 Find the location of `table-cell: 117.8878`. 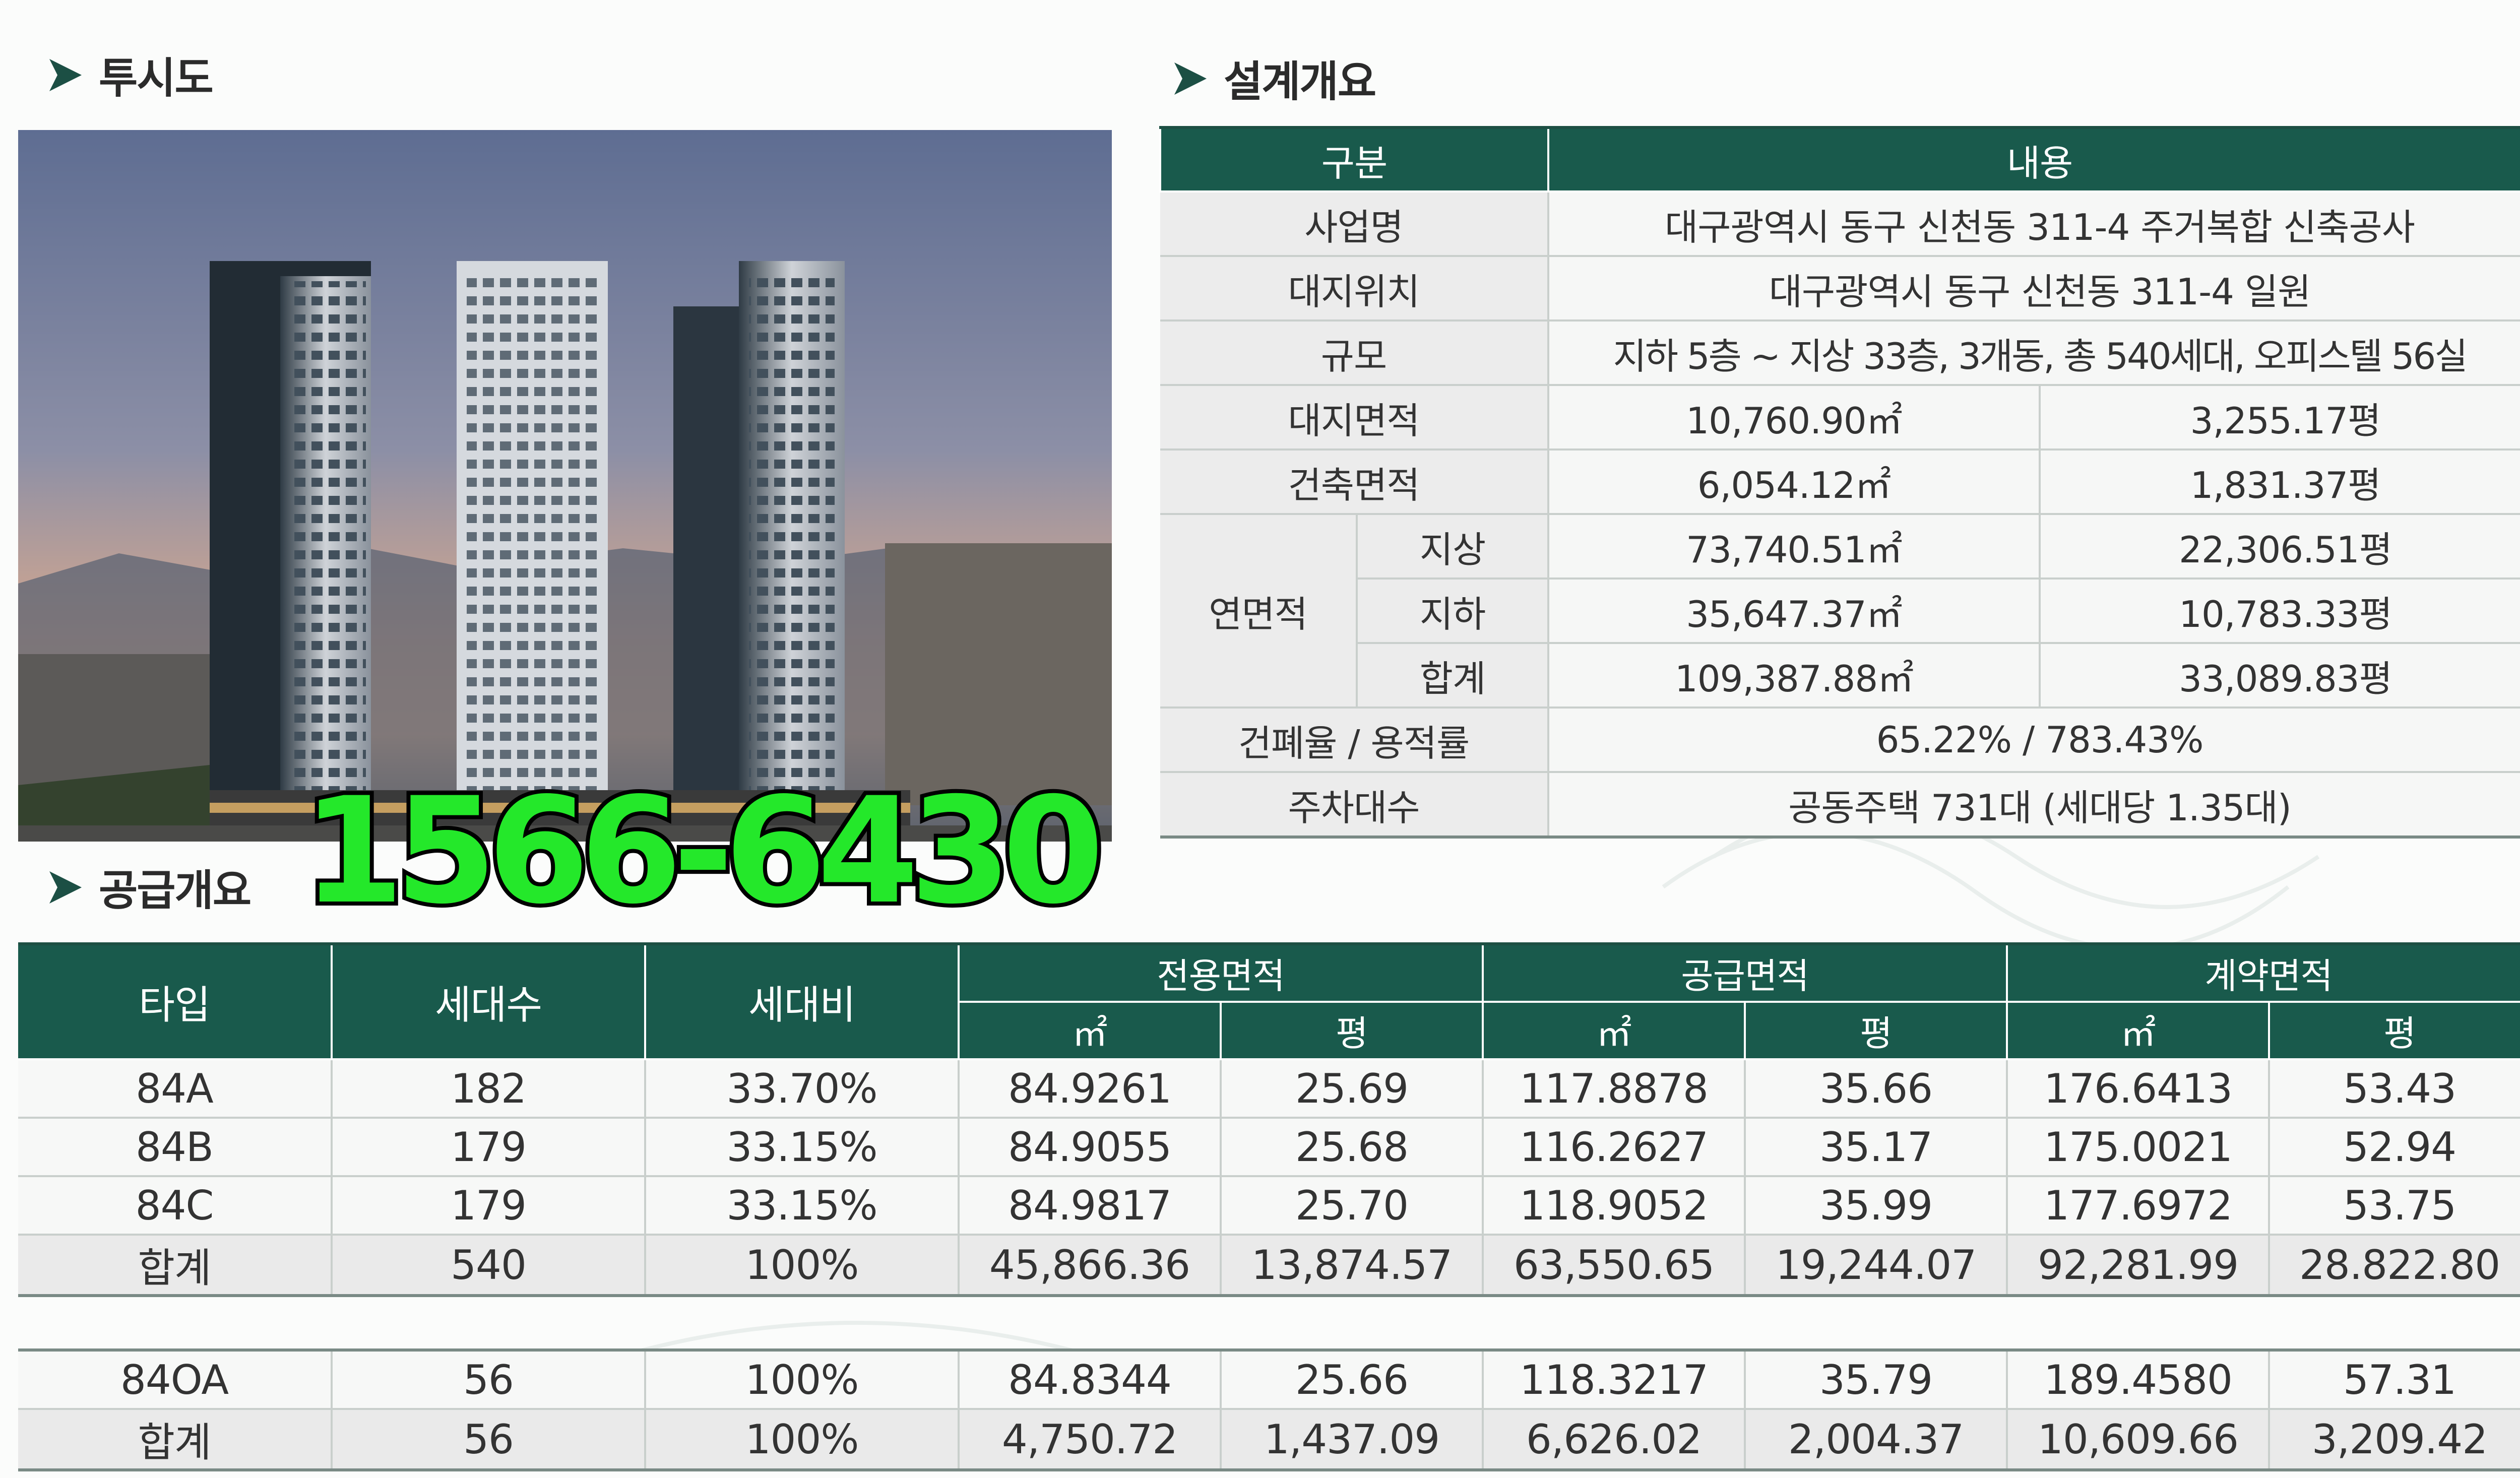

table-cell: 117.8878 is located at coordinates (1614, 1088).